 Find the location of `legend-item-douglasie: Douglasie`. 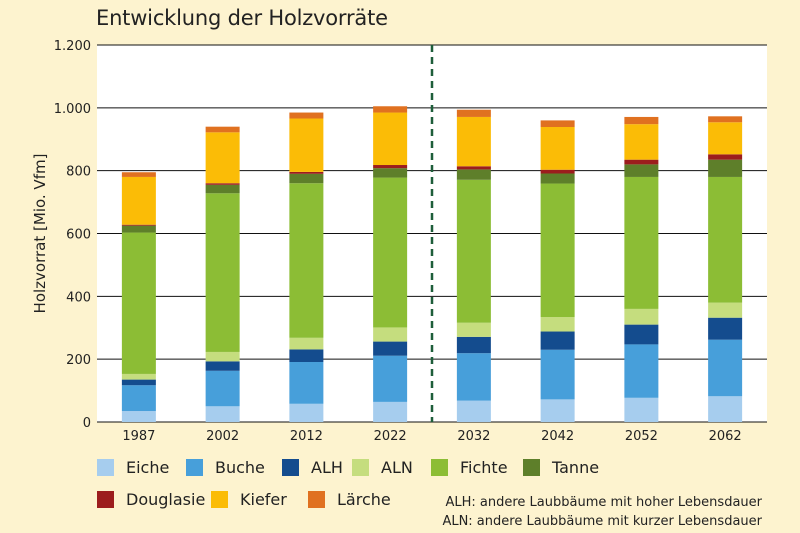

legend-item-douglasie: Douglasie is located at coordinates (151, 499).